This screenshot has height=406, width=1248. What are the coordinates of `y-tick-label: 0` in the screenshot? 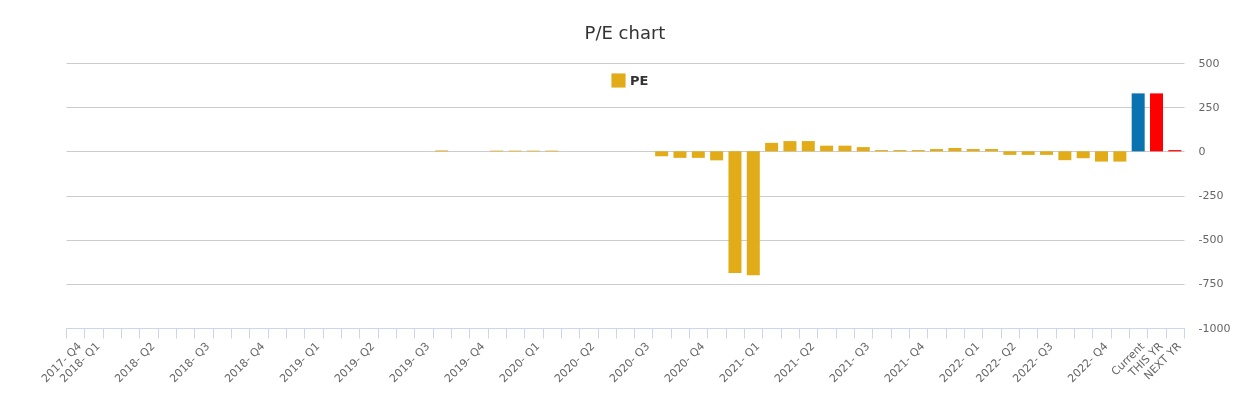 It's located at (1202, 151).